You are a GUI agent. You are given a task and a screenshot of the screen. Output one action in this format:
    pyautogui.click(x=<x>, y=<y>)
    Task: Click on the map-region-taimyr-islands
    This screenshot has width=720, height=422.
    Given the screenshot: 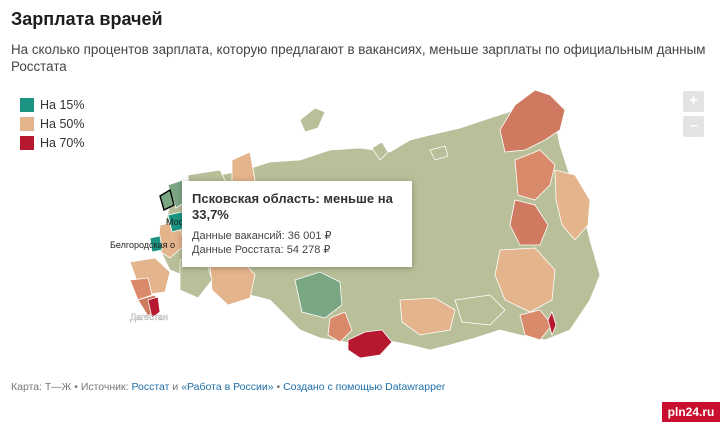 What is the action you would take?
    pyautogui.click(x=439, y=153)
    